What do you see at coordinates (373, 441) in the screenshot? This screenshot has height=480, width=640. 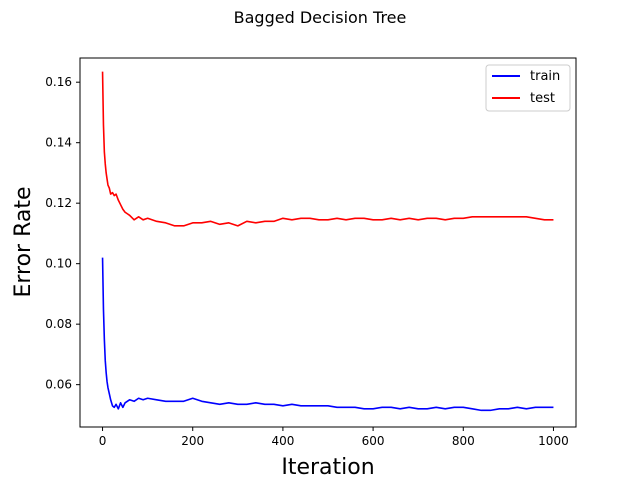 I see `x-tick-label: 600` at bounding box center [373, 441].